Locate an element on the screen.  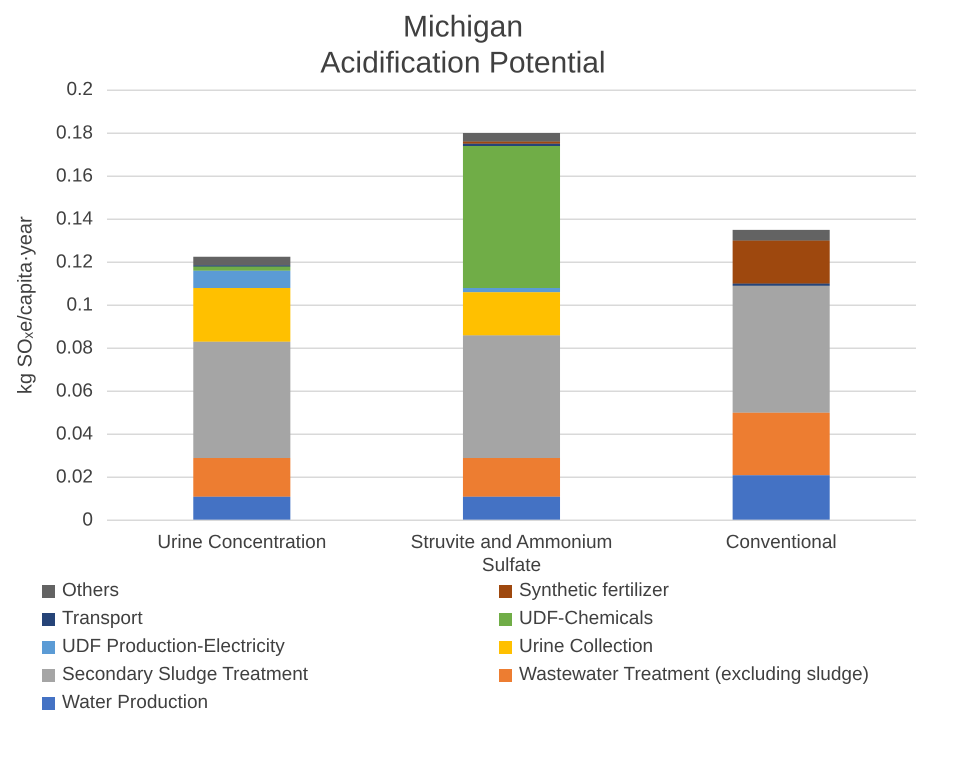
y-tick-label: 0.16 is located at coordinates (74, 175).